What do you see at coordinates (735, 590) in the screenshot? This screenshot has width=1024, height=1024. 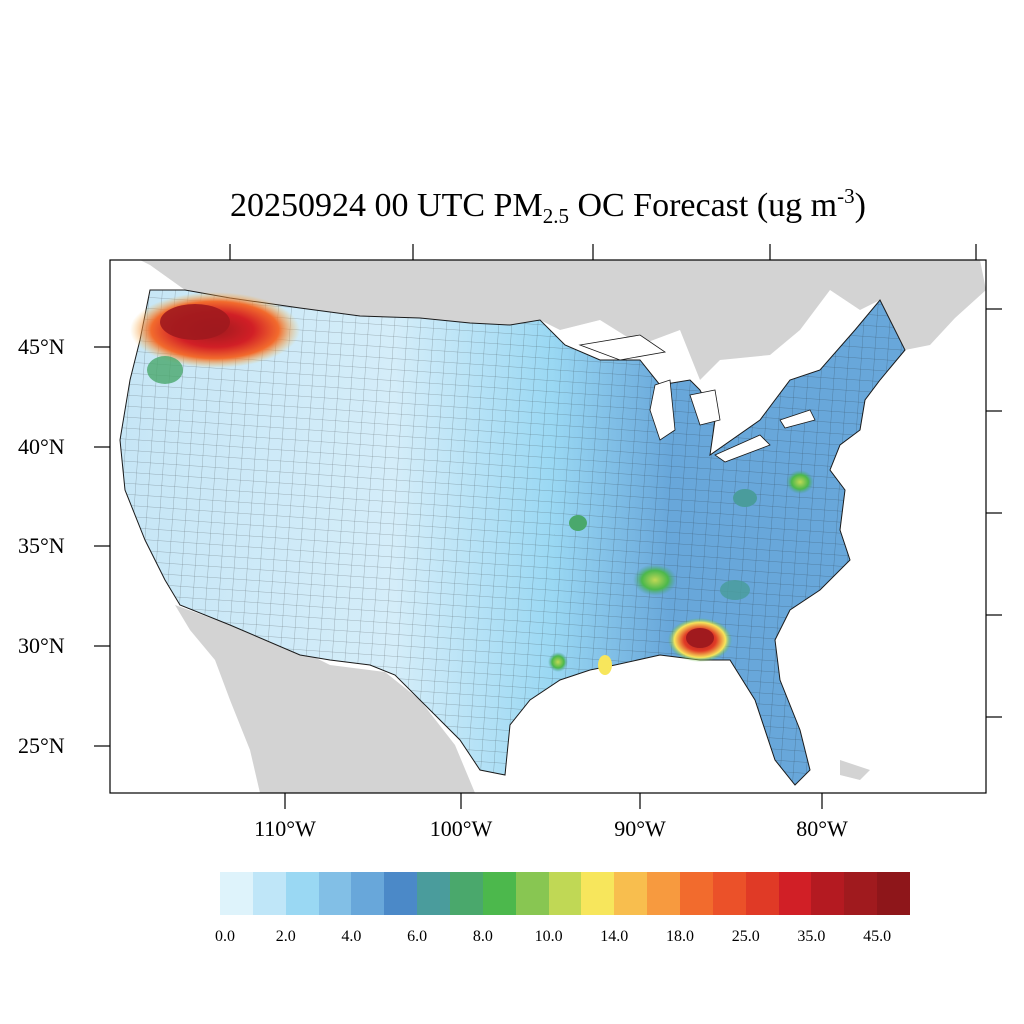 I see `hotspot-georgia` at bounding box center [735, 590].